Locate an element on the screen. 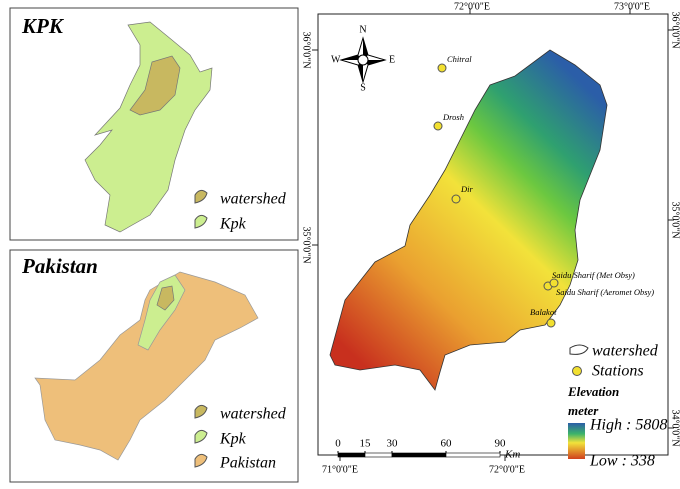  station-label: Saidu Sharif (Aeromet Obsy) is located at coordinates (605, 292).